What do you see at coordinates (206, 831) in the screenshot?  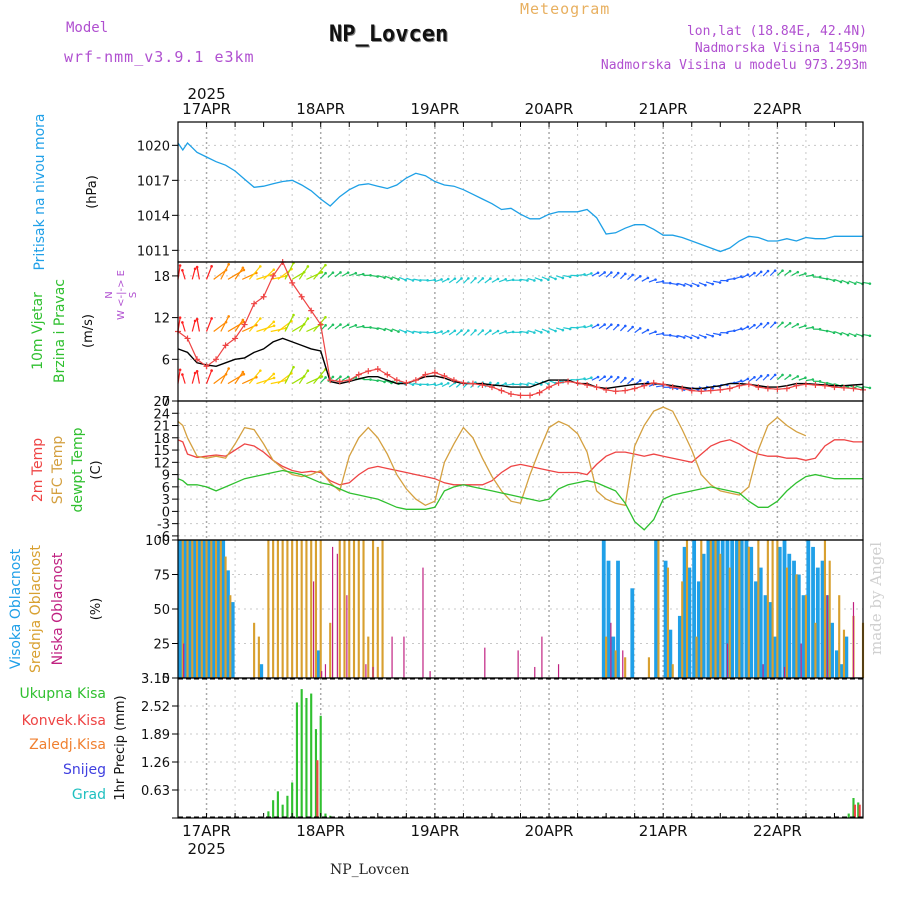 I see `day-label-bottom: 17APR` at bounding box center [206, 831].